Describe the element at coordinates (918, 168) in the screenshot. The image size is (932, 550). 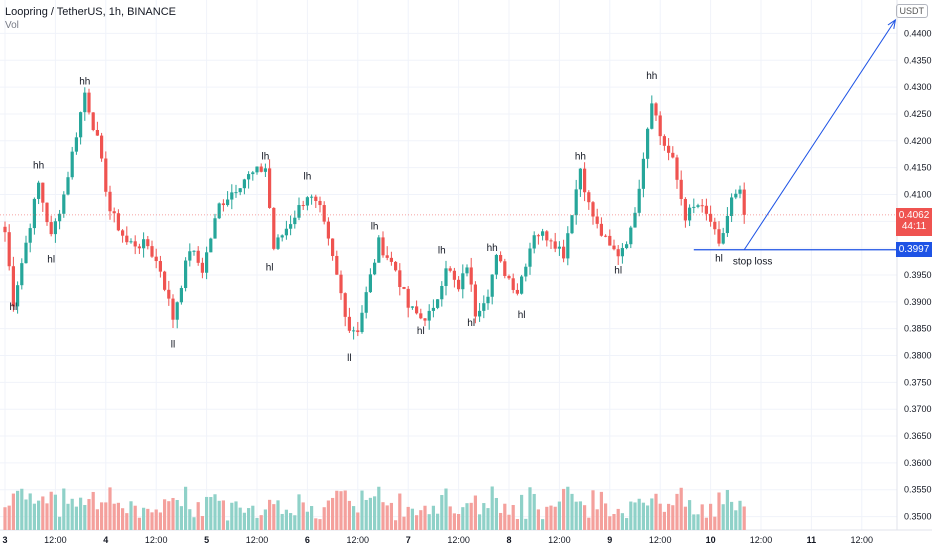
I see `price-tick-label: 0.4150` at that location.